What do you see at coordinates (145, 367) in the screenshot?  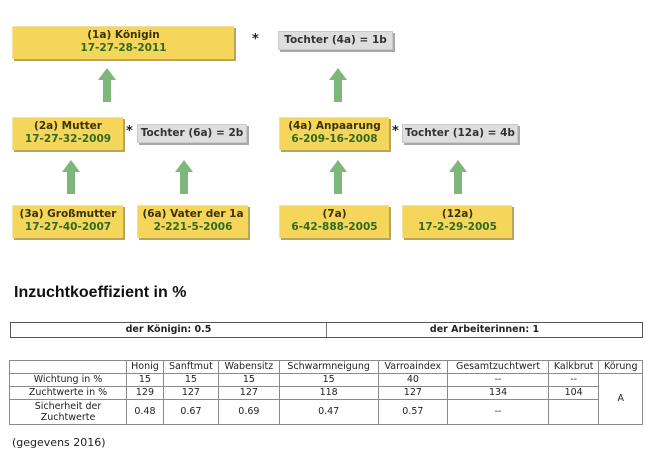 I see `table-header-cell: Honig` at bounding box center [145, 367].